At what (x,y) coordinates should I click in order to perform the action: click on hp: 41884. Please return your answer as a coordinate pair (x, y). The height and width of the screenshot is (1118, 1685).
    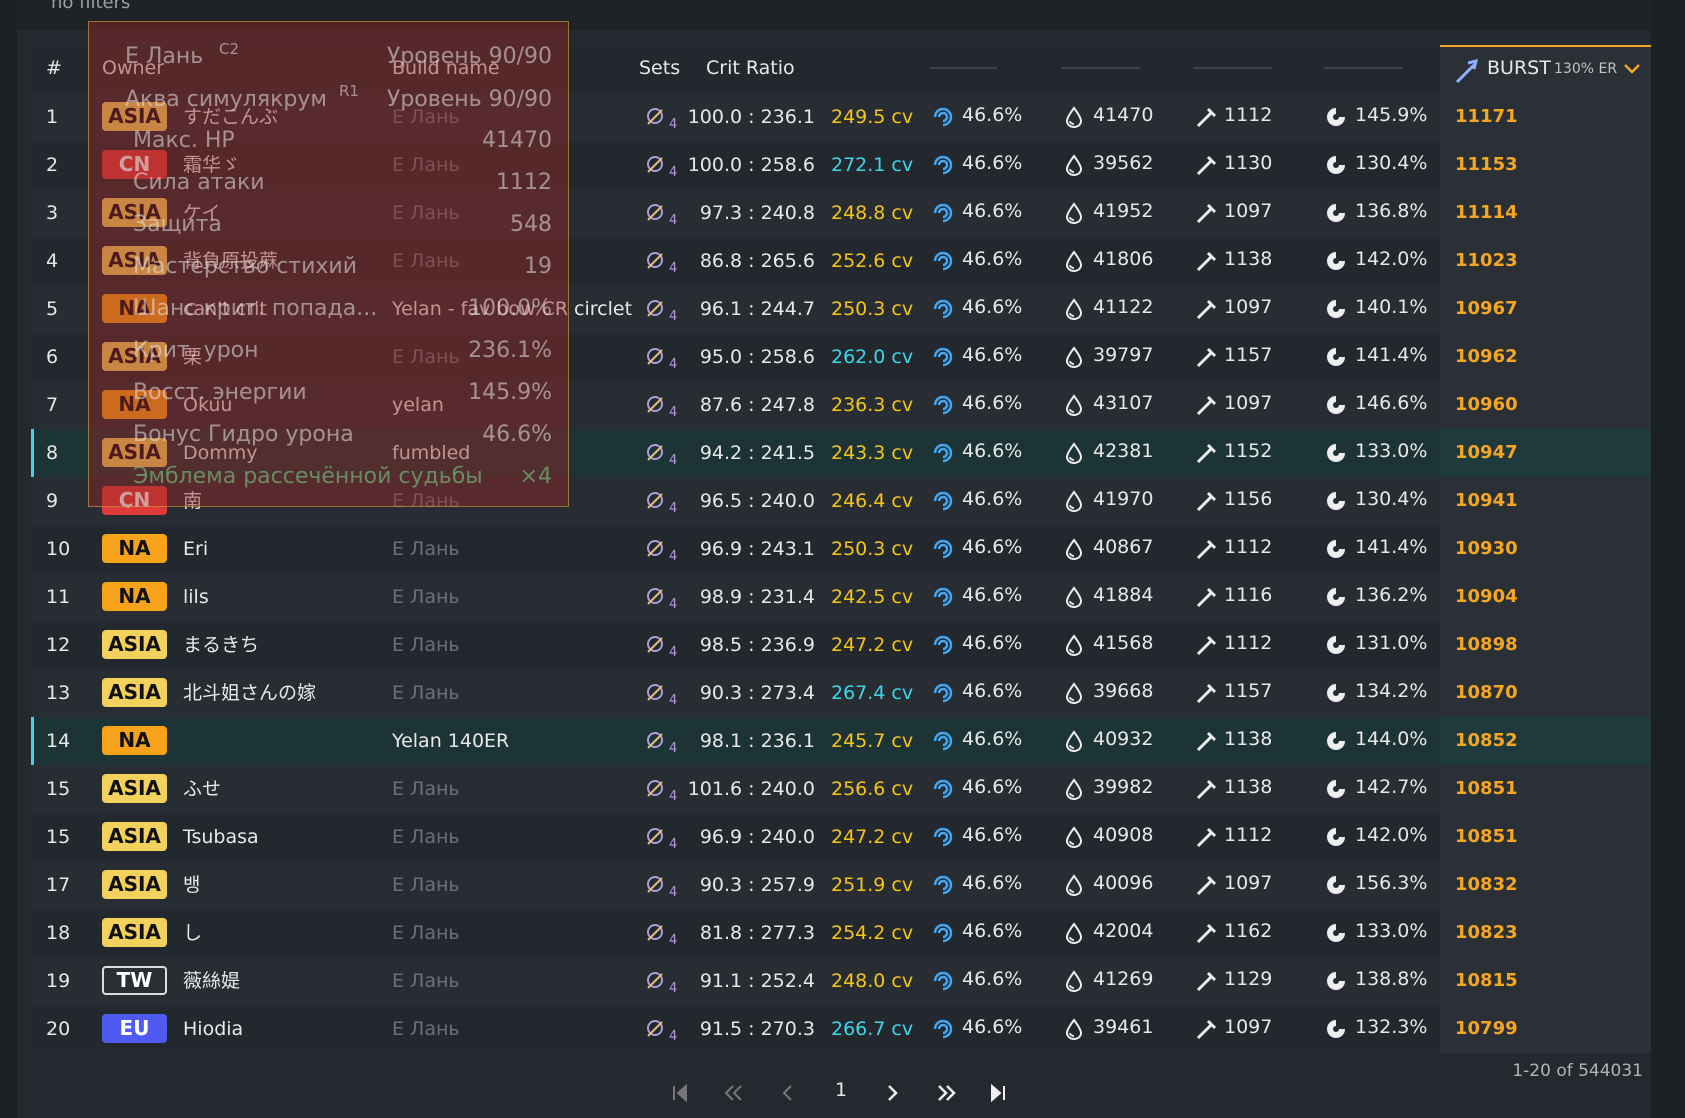
    Looking at the image, I should click on (1123, 595).